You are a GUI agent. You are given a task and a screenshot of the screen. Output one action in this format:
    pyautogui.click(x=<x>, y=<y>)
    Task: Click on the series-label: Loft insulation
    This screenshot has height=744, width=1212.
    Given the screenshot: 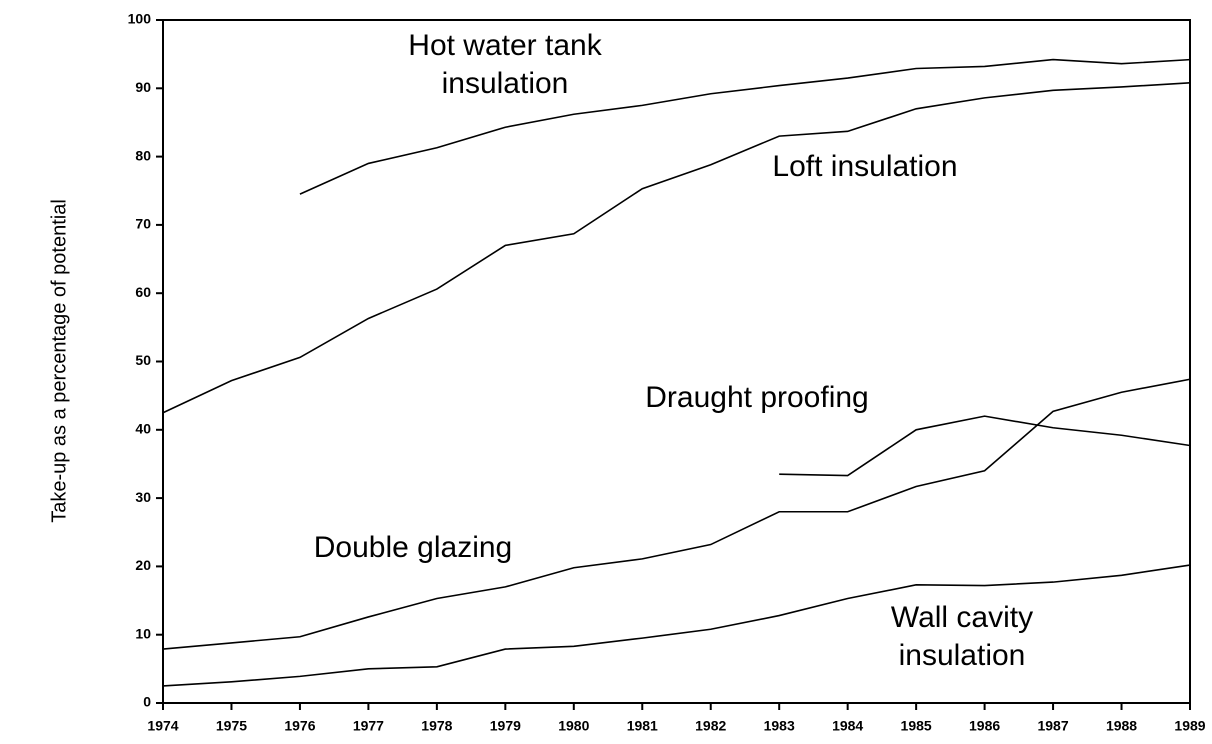 What is the action you would take?
    pyautogui.click(x=865, y=166)
    